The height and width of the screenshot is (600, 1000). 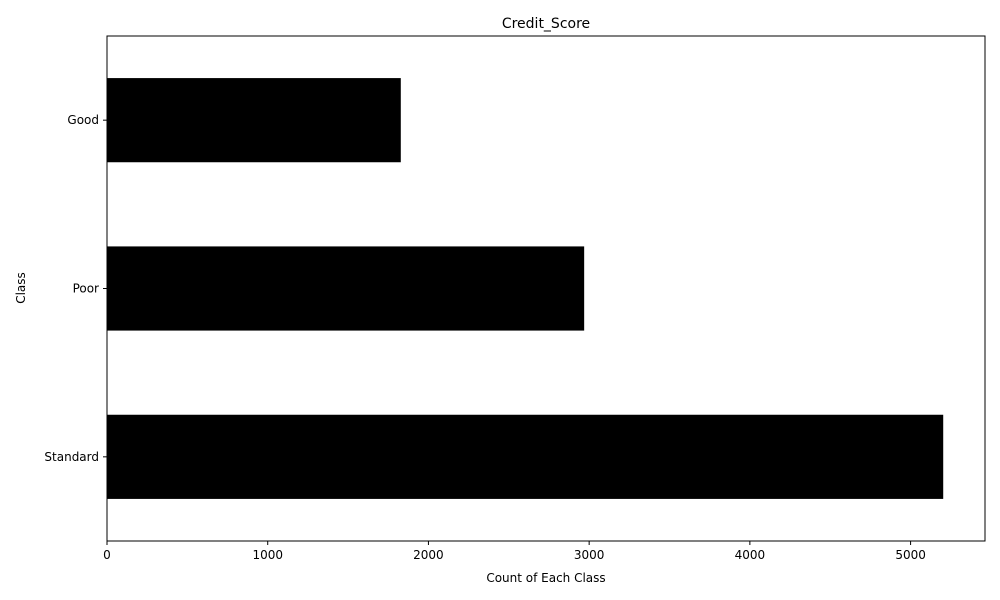 What do you see at coordinates (86, 289) in the screenshot?
I see `y-tick-label: Poor` at bounding box center [86, 289].